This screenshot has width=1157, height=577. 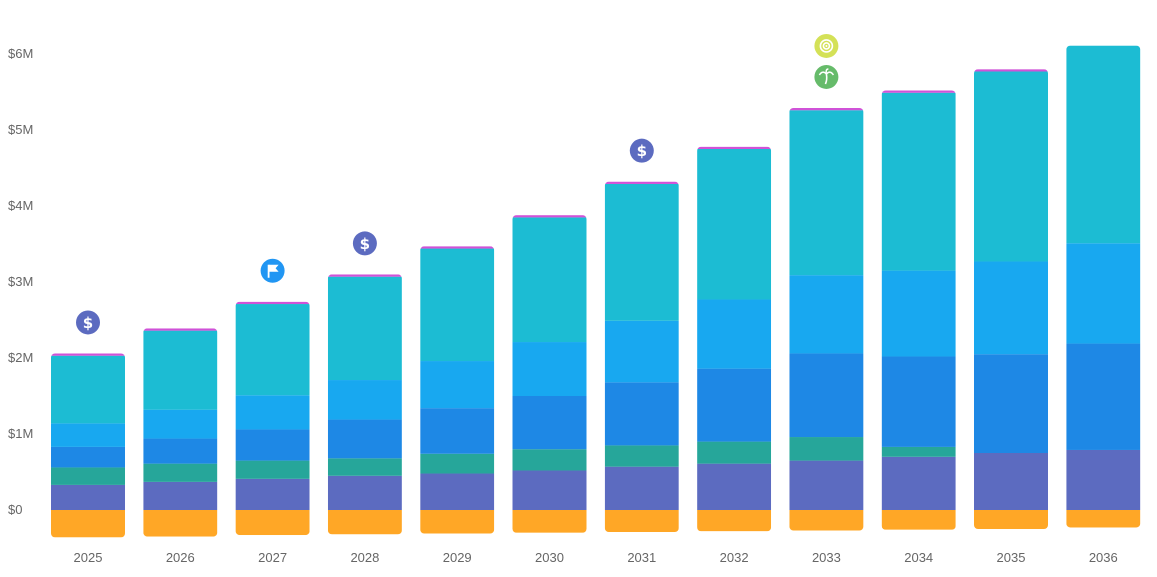 I want to click on x-tick-label: 2032, so click(x=734, y=557).